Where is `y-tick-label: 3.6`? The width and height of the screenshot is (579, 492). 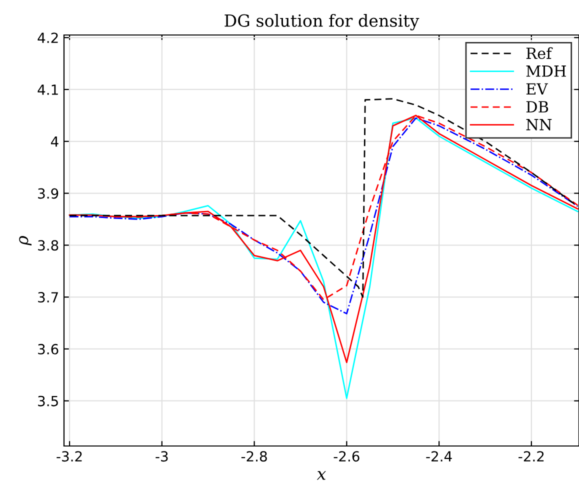
y-tick-label: 3.6 is located at coordinates (48, 349).